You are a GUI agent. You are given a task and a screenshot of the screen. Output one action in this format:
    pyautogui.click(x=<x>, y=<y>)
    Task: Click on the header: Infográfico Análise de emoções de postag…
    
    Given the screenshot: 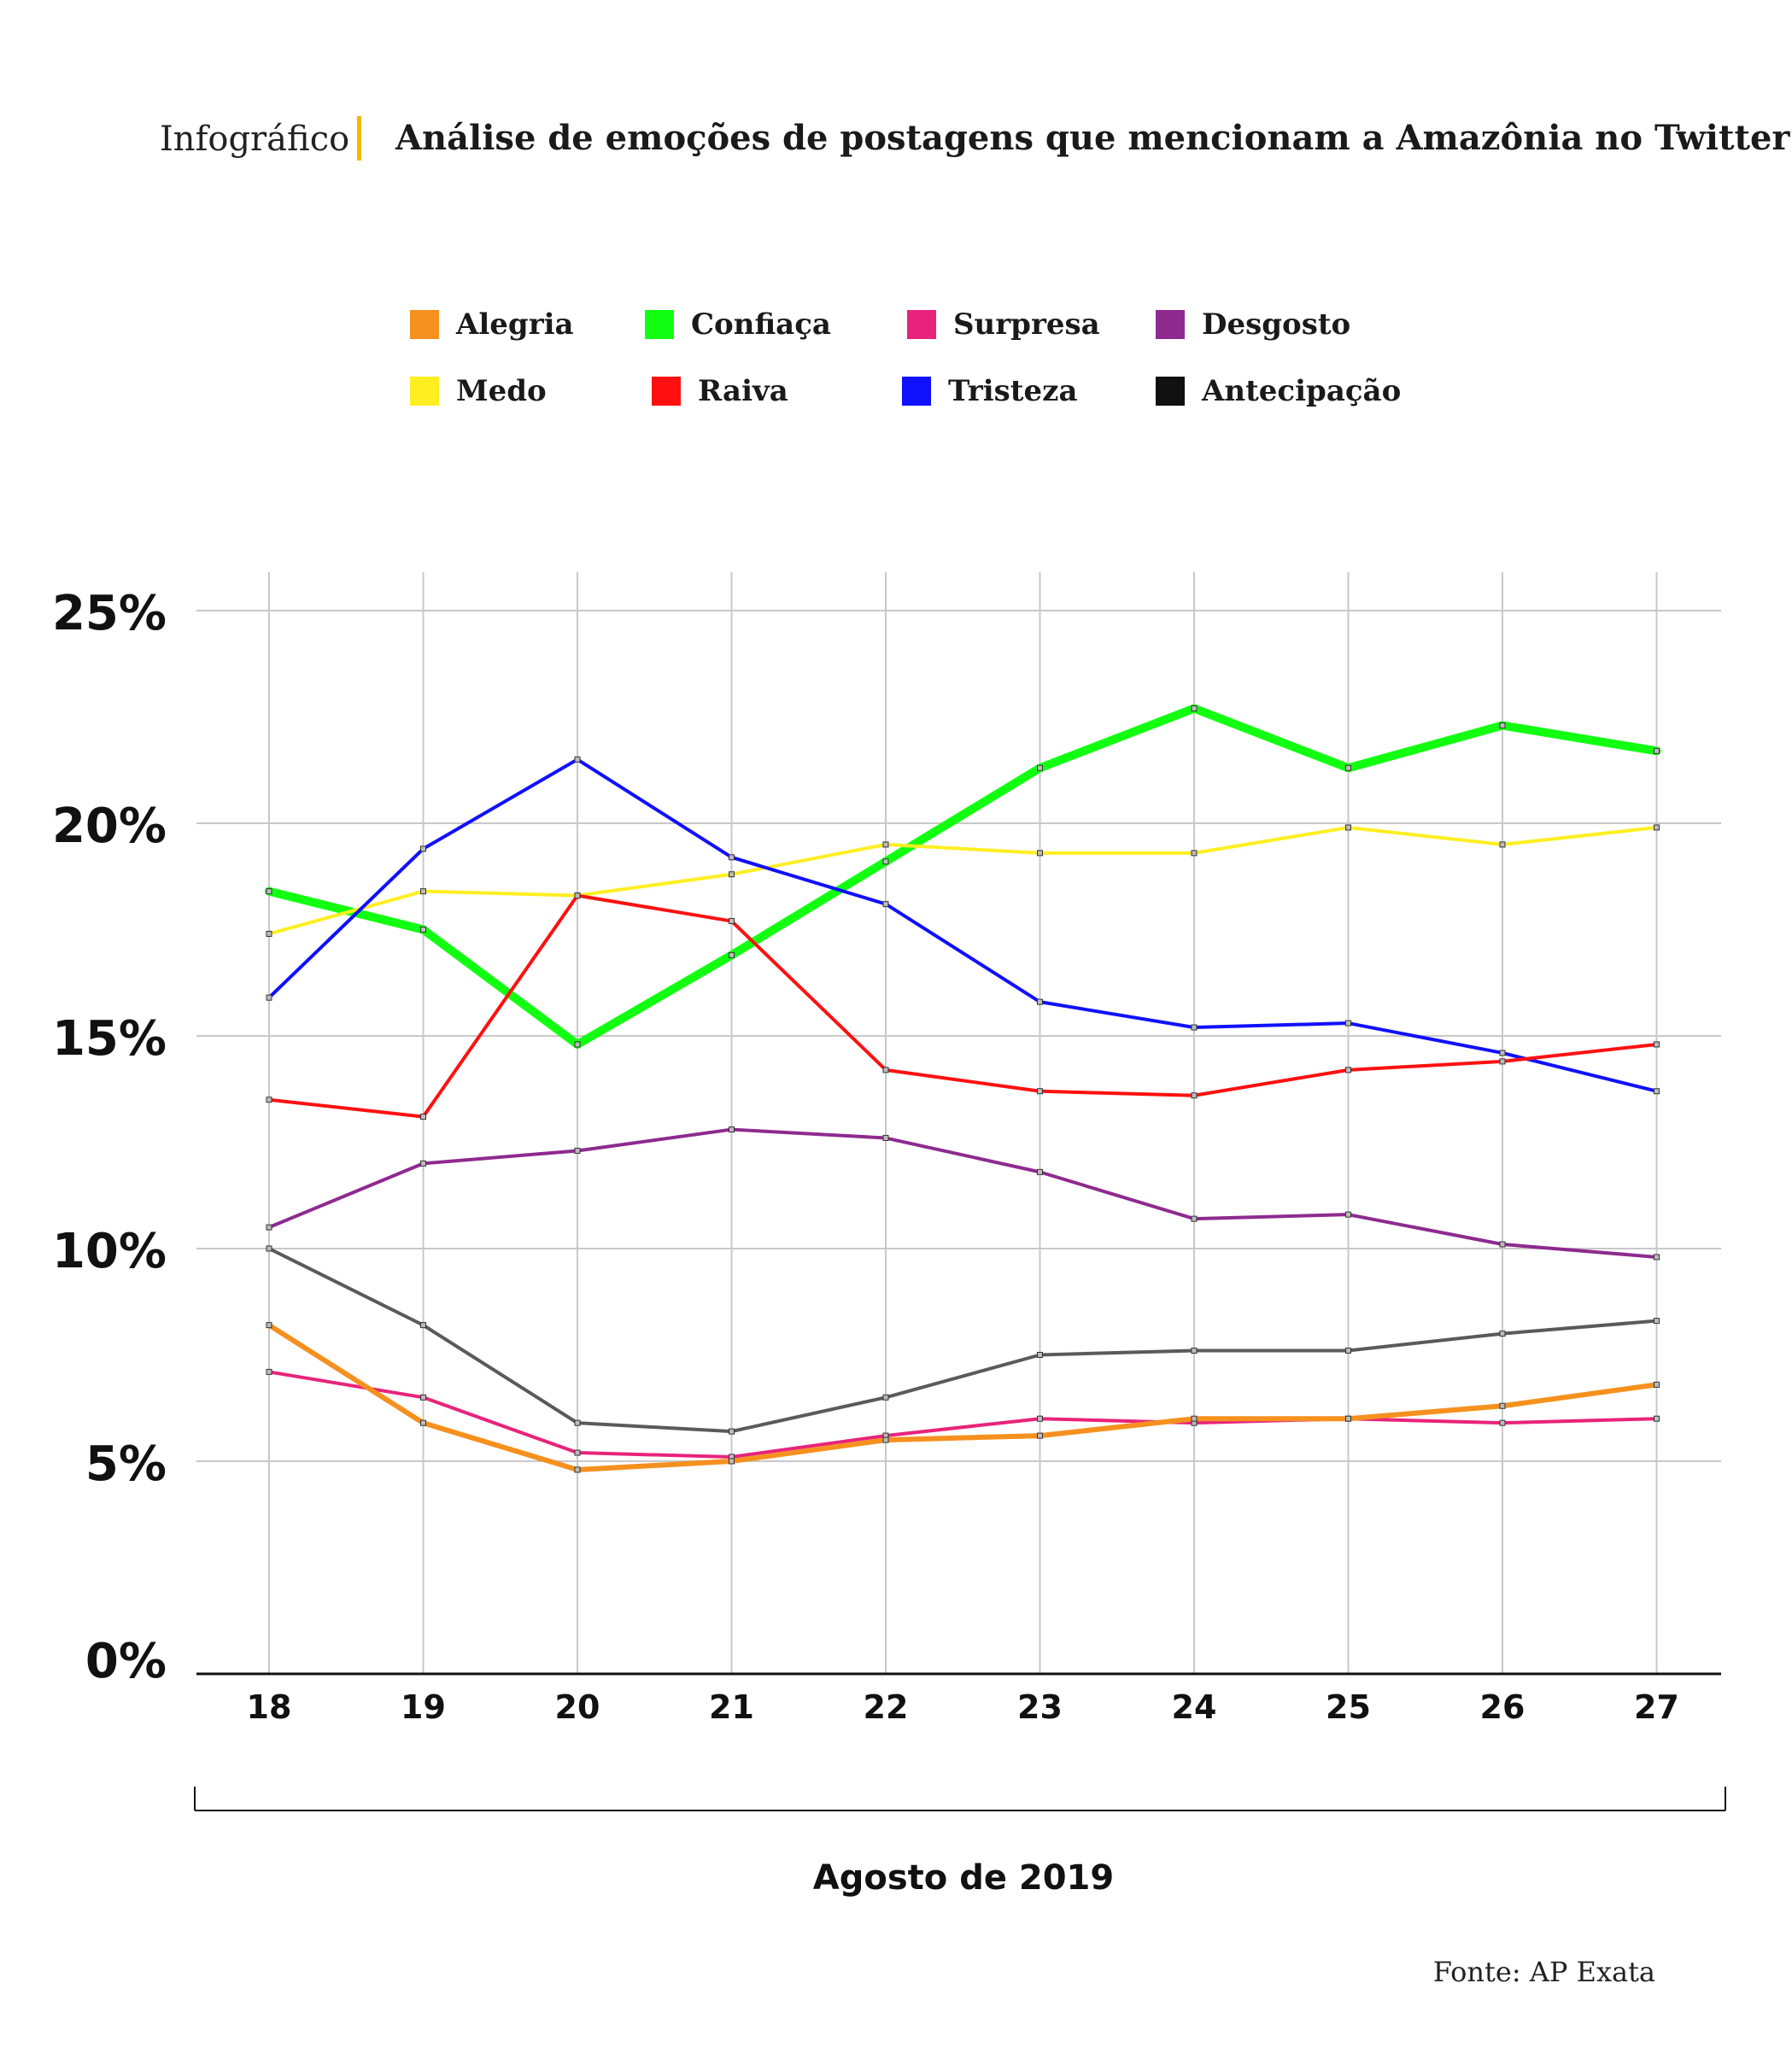 What is the action you would take?
    pyautogui.click(x=896, y=86)
    